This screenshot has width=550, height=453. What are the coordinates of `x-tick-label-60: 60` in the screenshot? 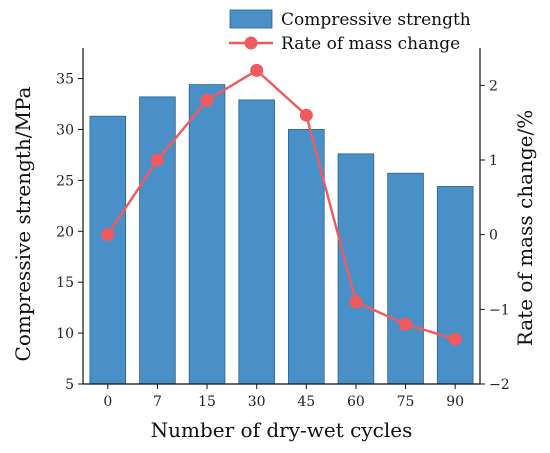 It's located at (356, 402).